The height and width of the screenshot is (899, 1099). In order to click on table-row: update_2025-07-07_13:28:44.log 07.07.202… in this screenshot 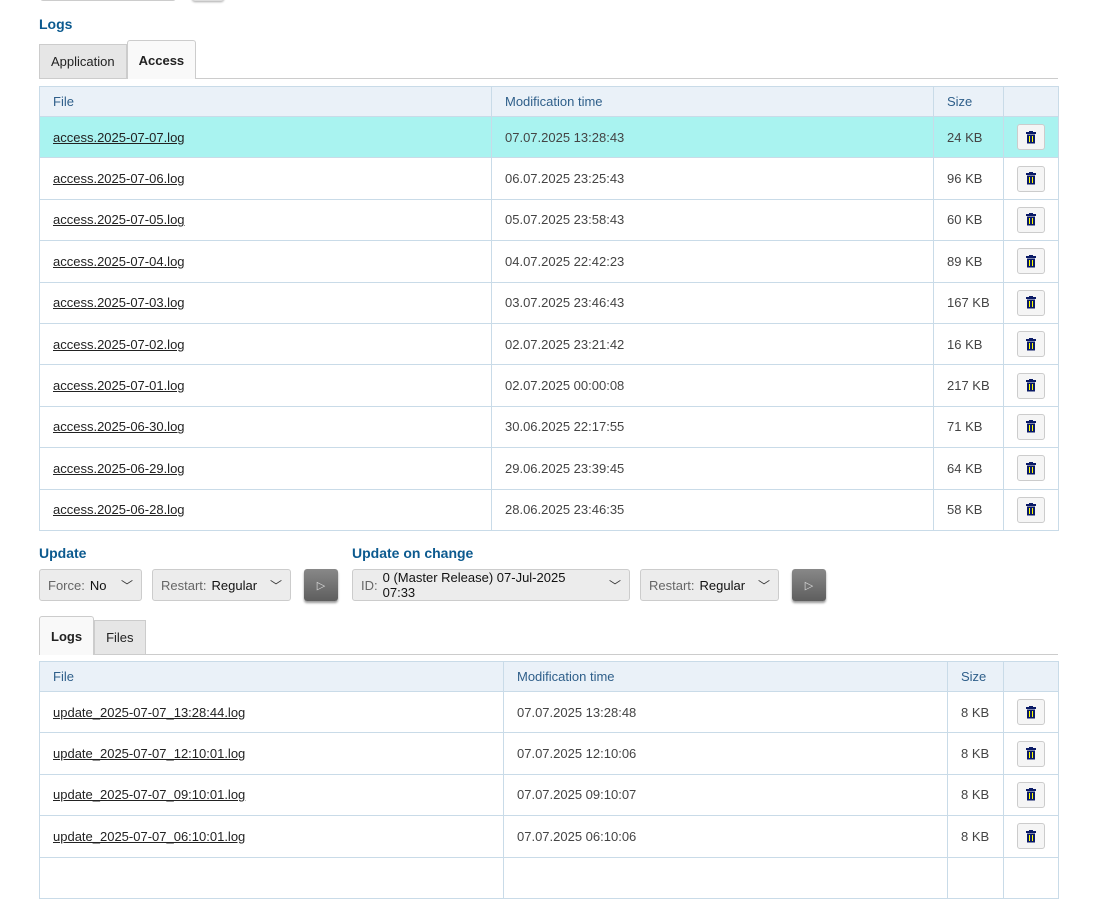, I will do `click(549, 712)`.